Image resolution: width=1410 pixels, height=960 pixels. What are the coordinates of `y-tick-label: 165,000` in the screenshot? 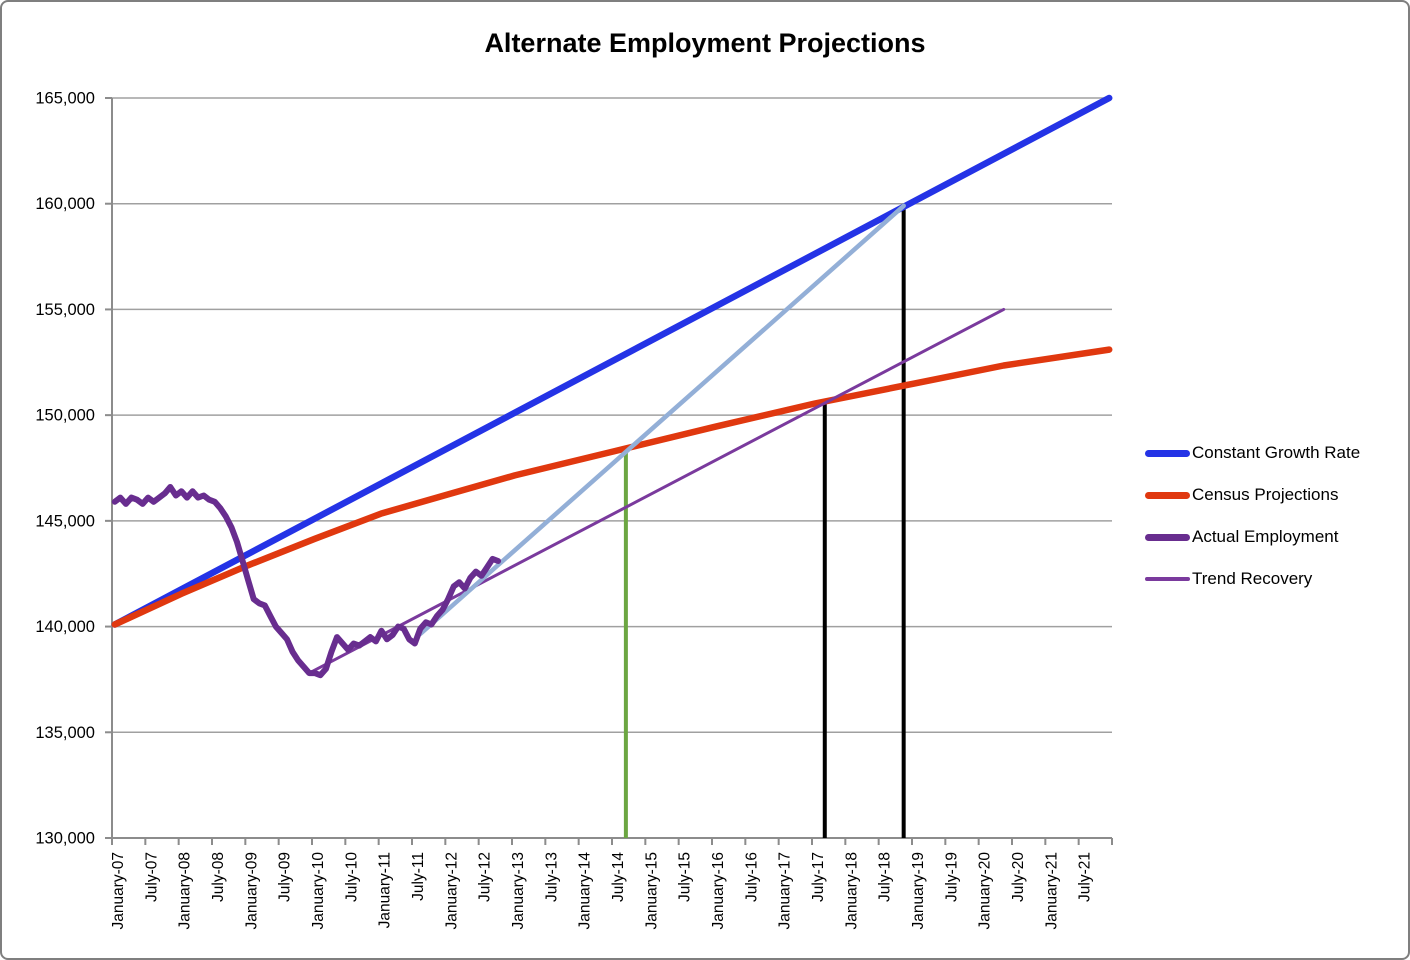 It's located at (65, 99).